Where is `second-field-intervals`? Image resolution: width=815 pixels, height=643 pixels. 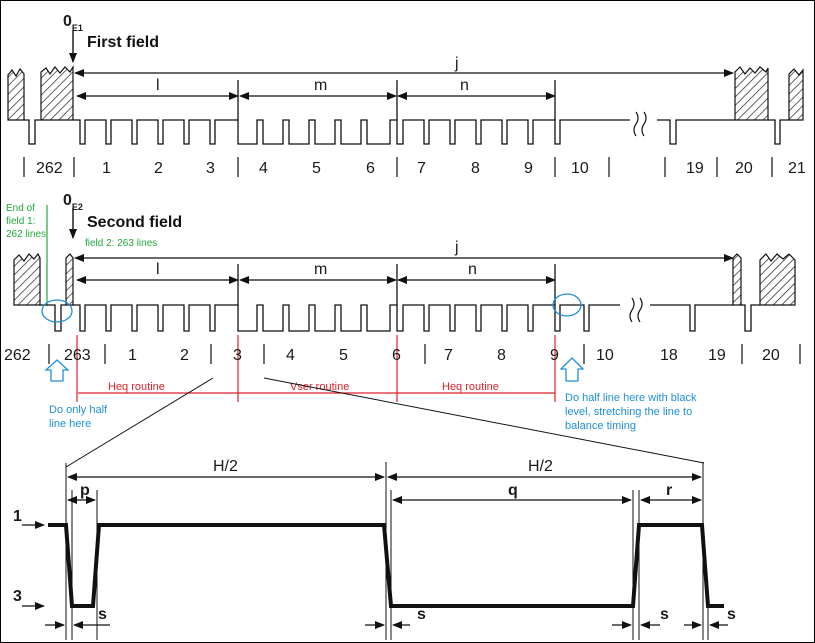
second-field-intervals is located at coordinates (404, 279).